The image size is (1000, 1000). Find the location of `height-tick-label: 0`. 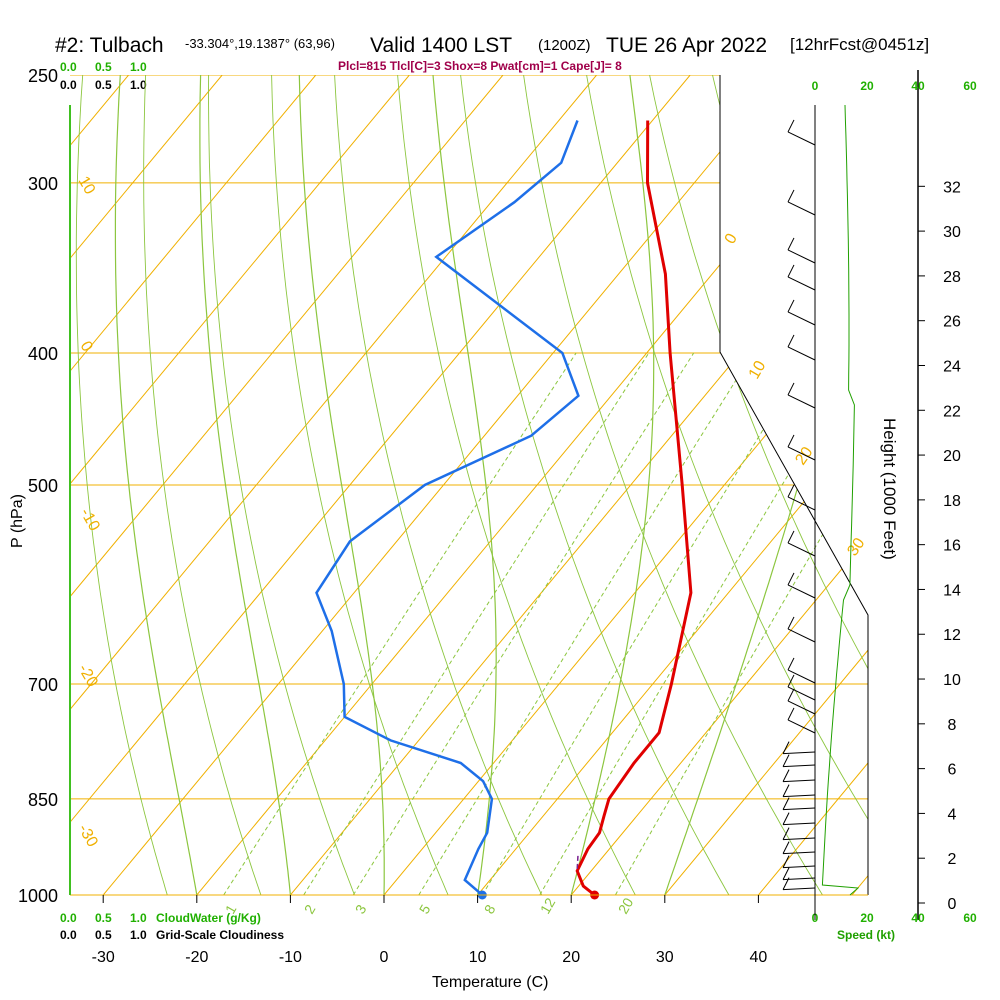

height-tick-label: 0 is located at coordinates (952, 904).